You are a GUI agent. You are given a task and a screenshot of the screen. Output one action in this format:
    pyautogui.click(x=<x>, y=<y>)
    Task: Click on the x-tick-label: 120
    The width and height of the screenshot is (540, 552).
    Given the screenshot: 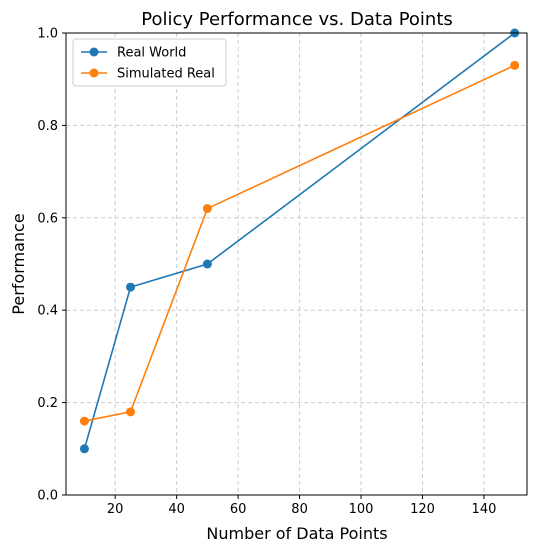 What is the action you would take?
    pyautogui.click(x=422, y=509)
    